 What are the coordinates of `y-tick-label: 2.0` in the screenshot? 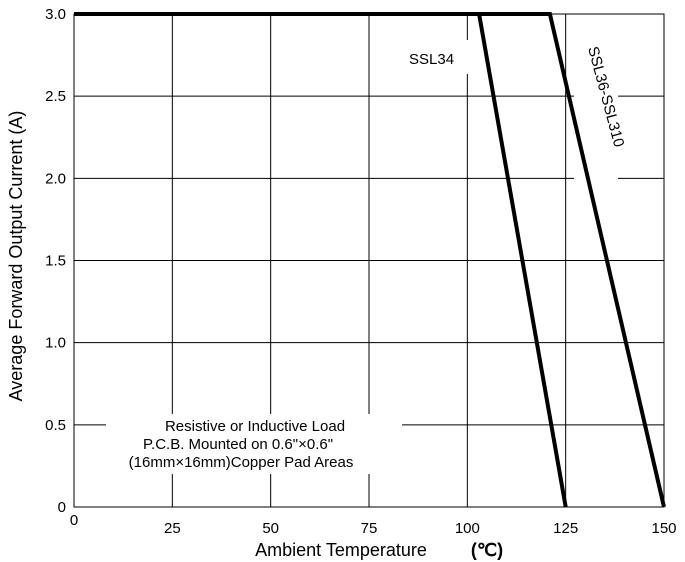 It's located at (55, 178).